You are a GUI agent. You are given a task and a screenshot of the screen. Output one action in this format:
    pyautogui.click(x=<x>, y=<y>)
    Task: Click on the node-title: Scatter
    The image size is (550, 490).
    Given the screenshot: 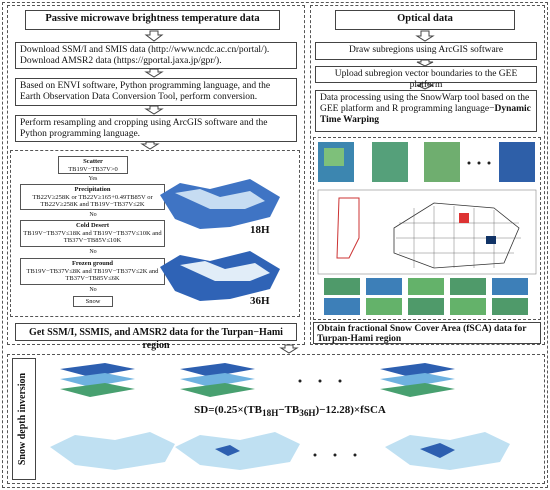 What is the action you would take?
    pyautogui.click(x=93, y=161)
    